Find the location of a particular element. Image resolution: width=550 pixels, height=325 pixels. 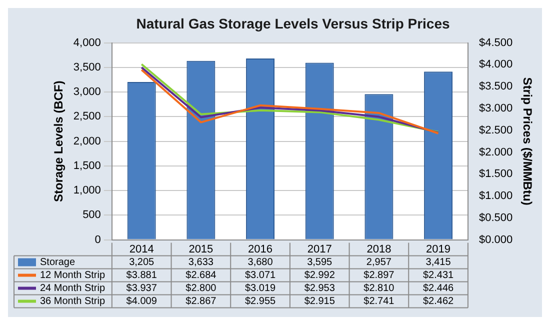

legend-label: Storage is located at coordinates (58, 262).